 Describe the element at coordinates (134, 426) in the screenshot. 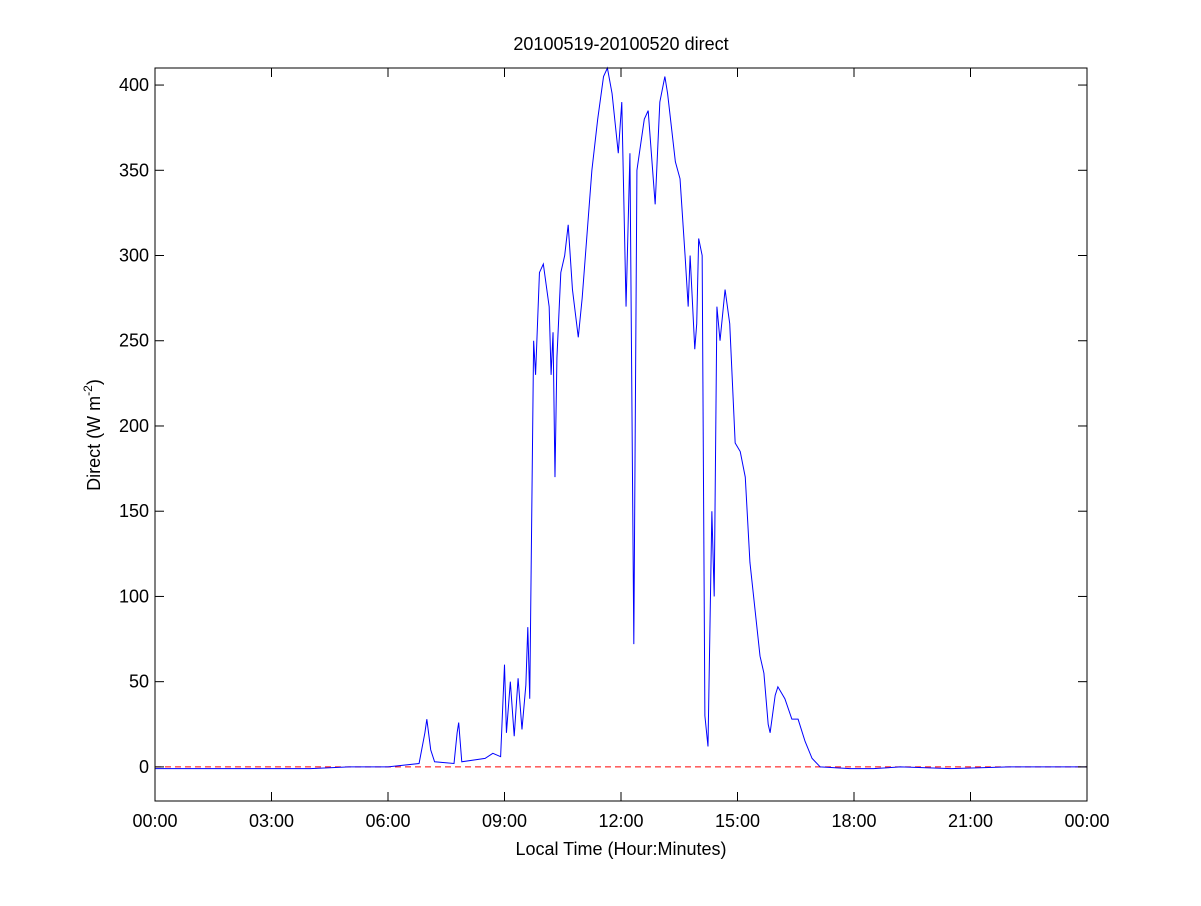

I see `y-tick-label: 200` at that location.